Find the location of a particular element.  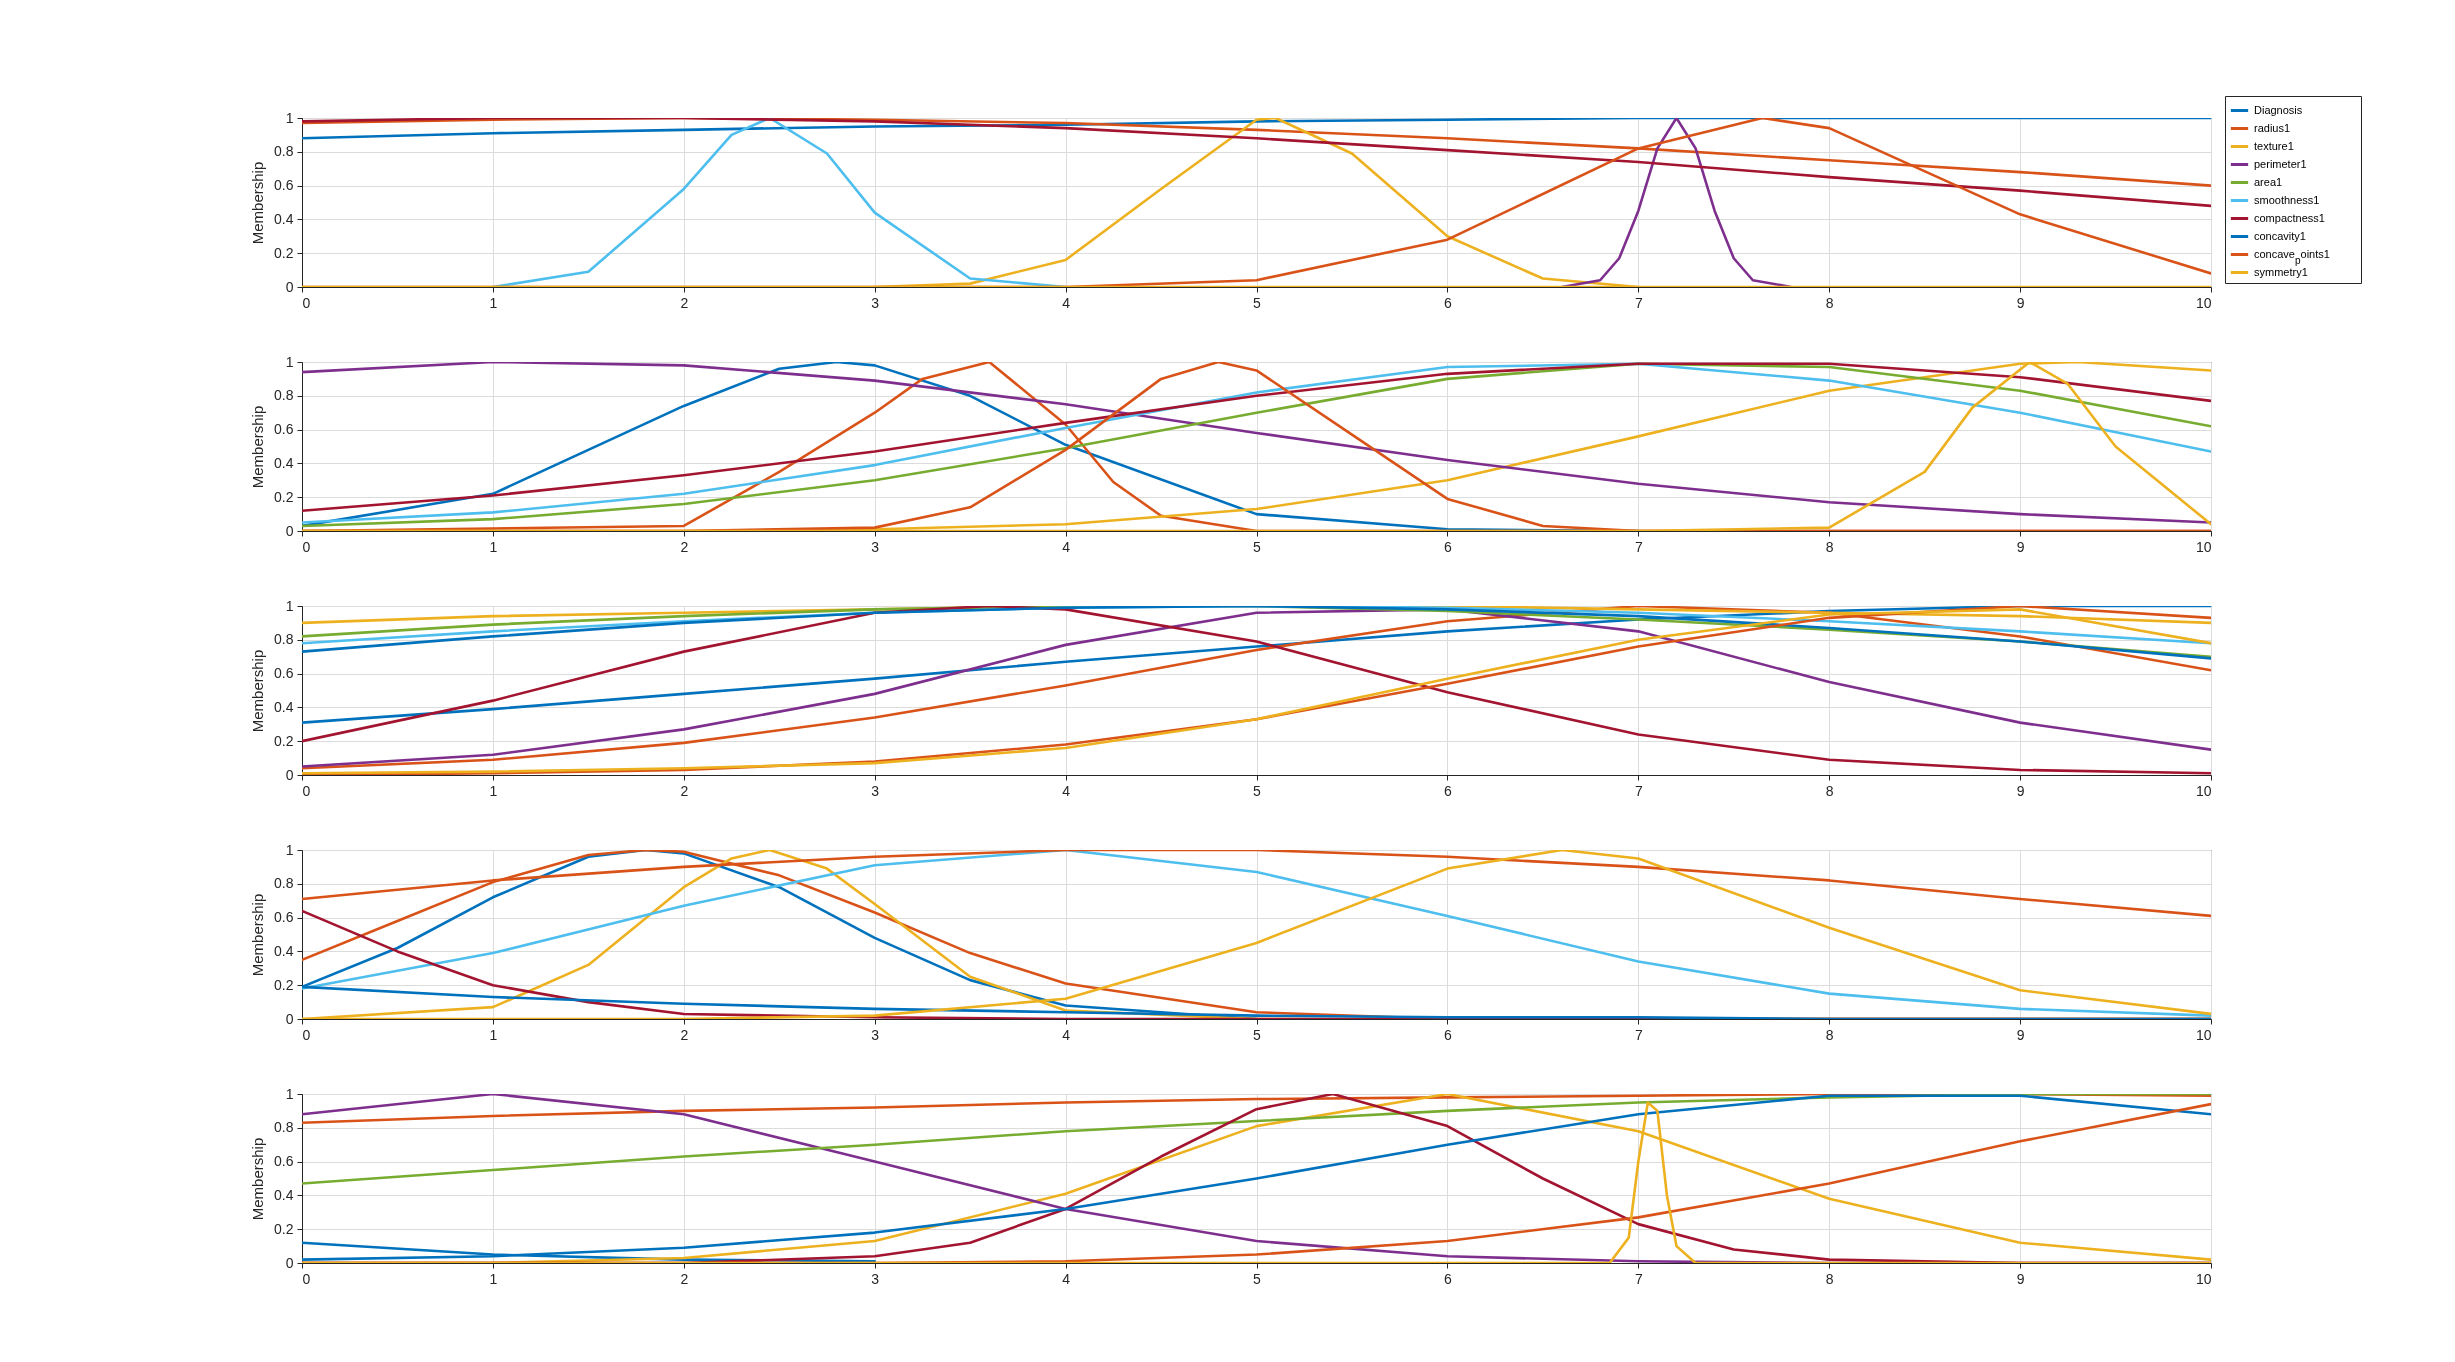

legend-label: Diagnosis is located at coordinates (2278, 109).